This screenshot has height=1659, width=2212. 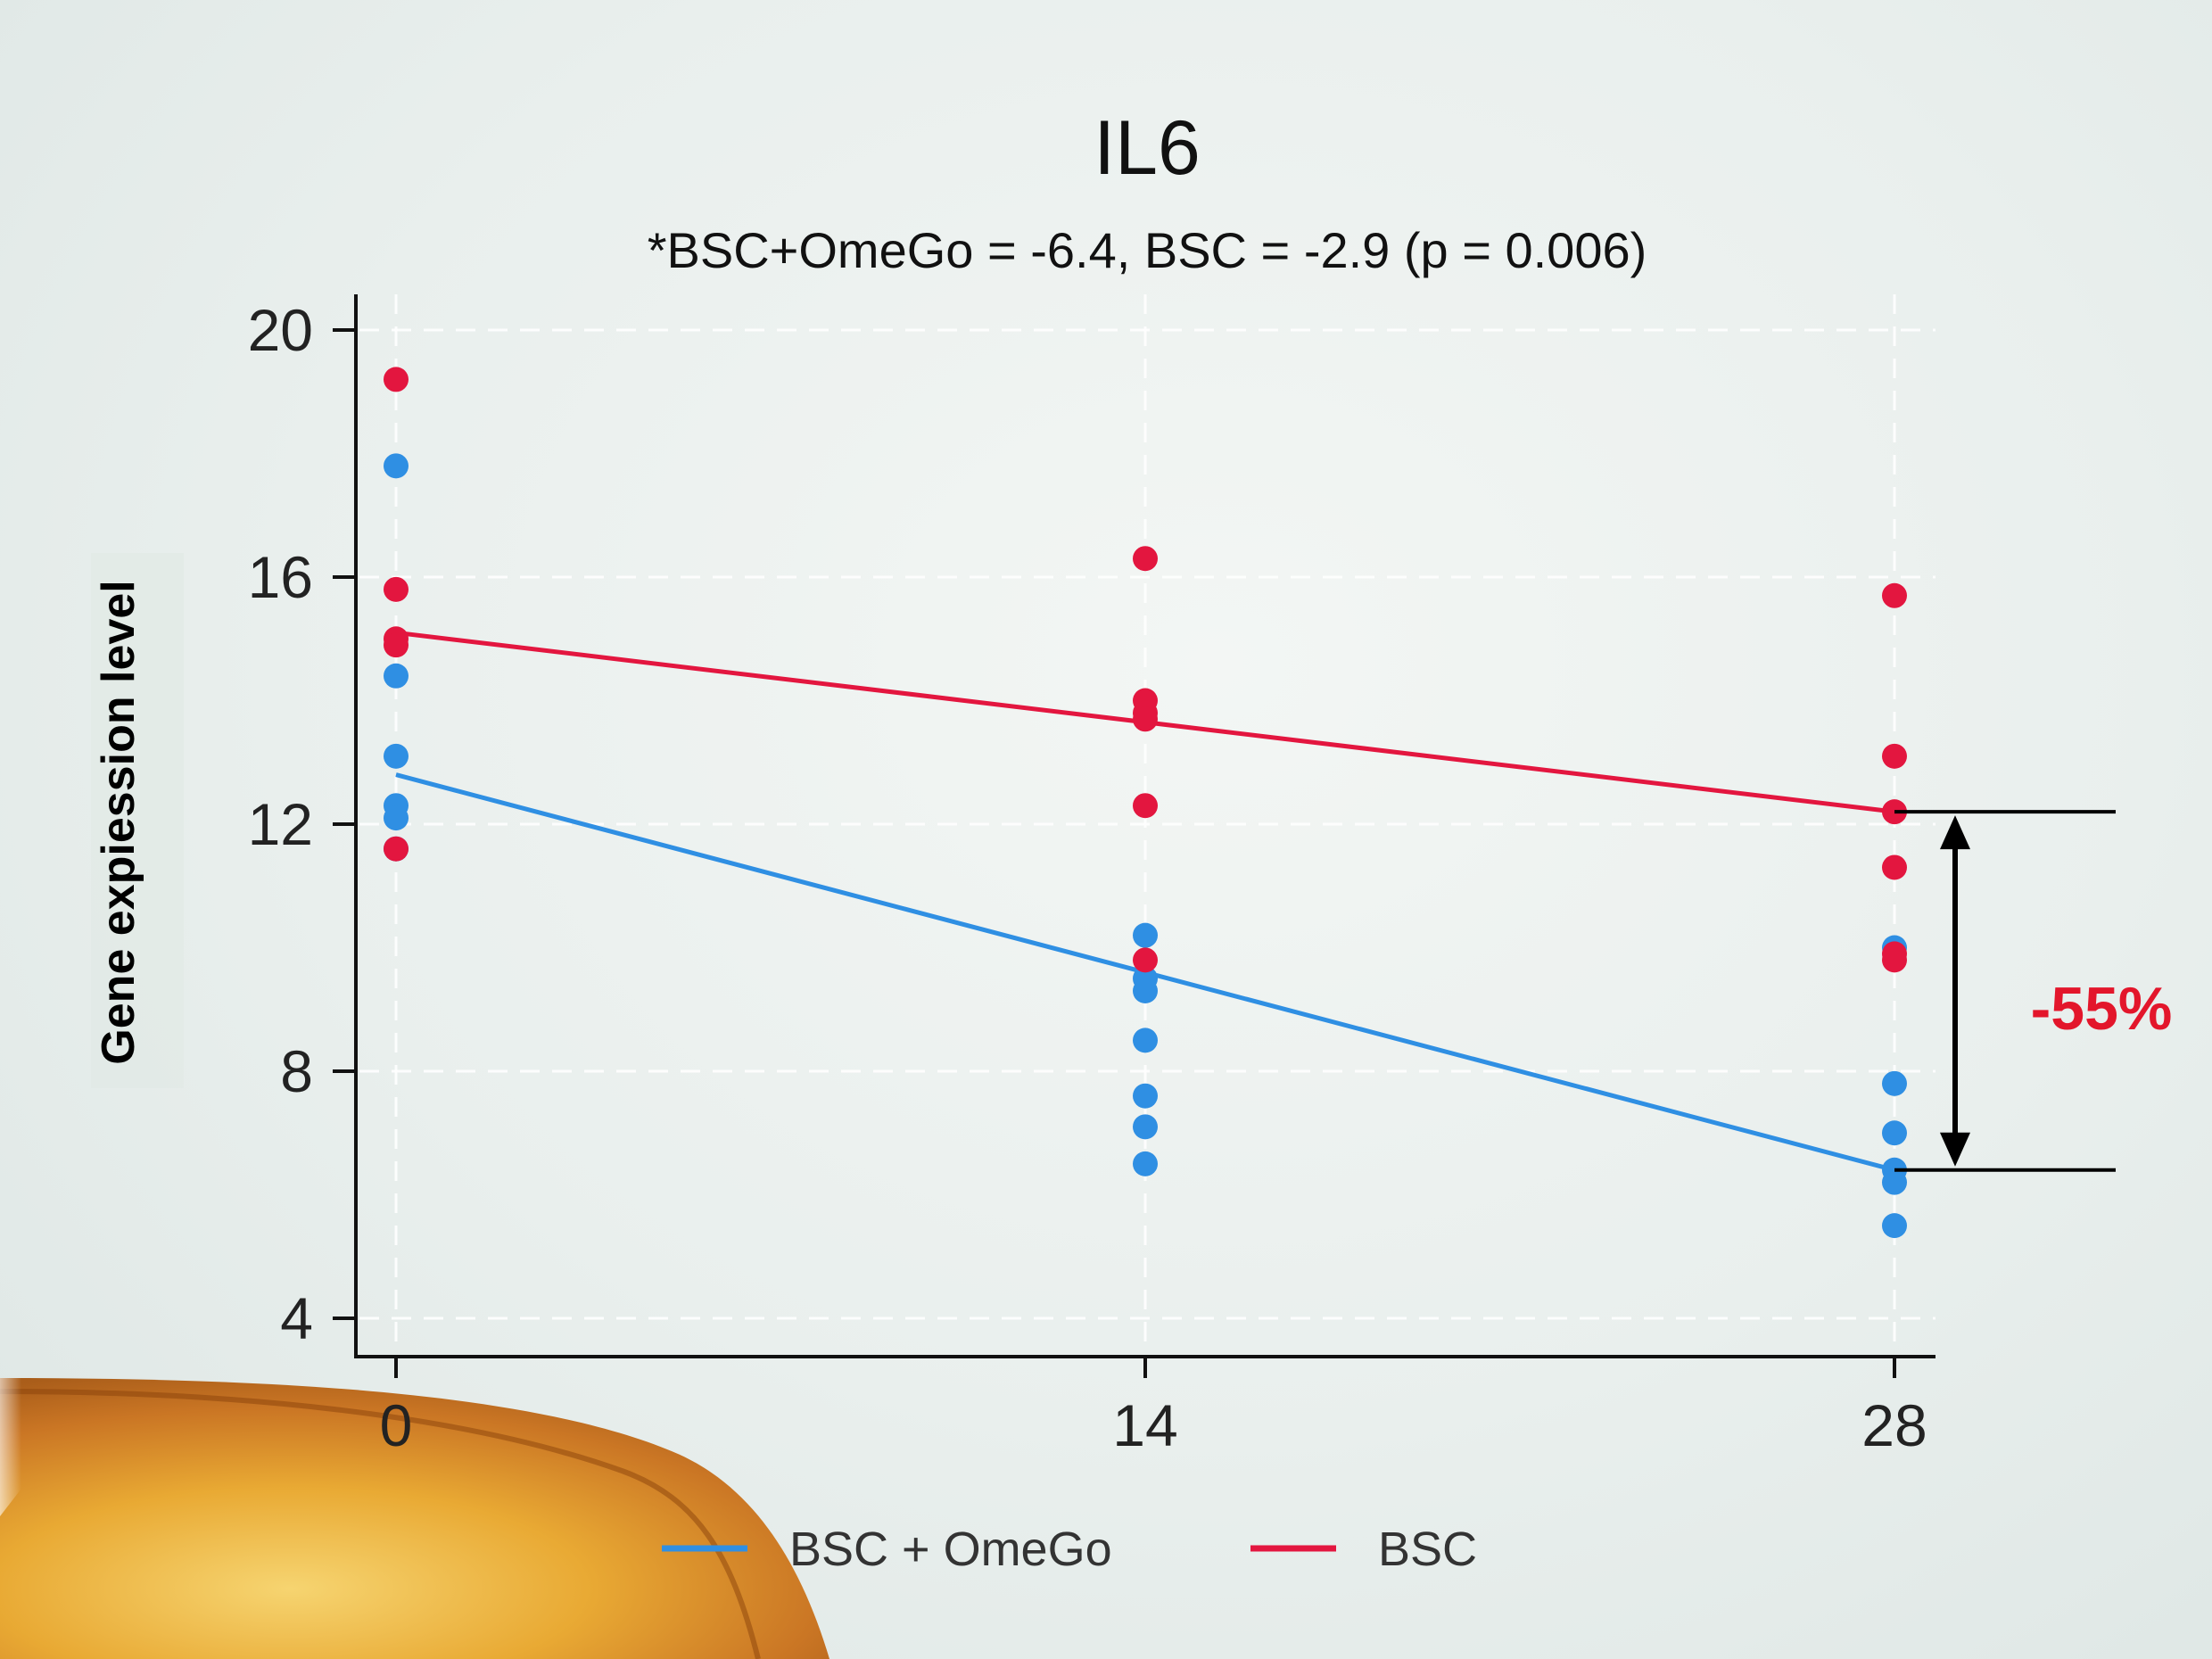 I want to click on y-tick-label-16: 16, so click(x=281, y=577).